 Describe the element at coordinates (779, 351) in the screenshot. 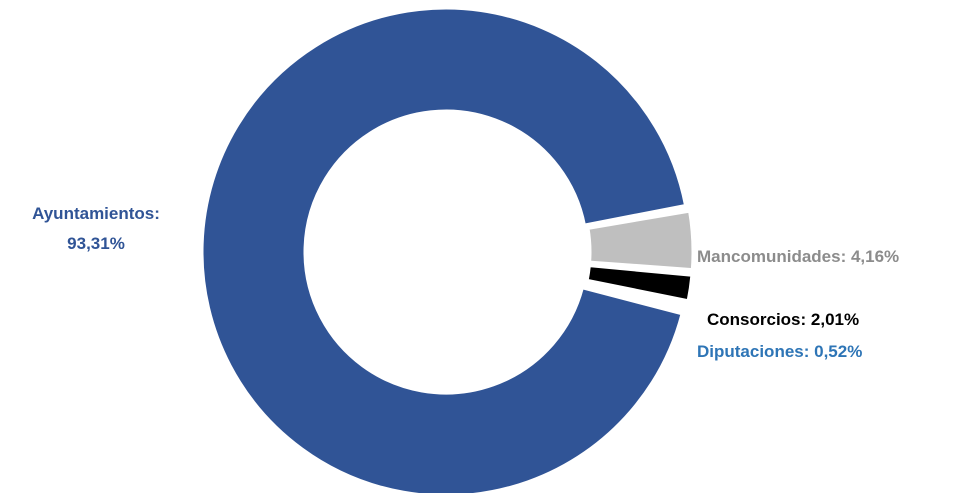

I see `label-diputaciones: Diputaciones: 0,52%` at that location.